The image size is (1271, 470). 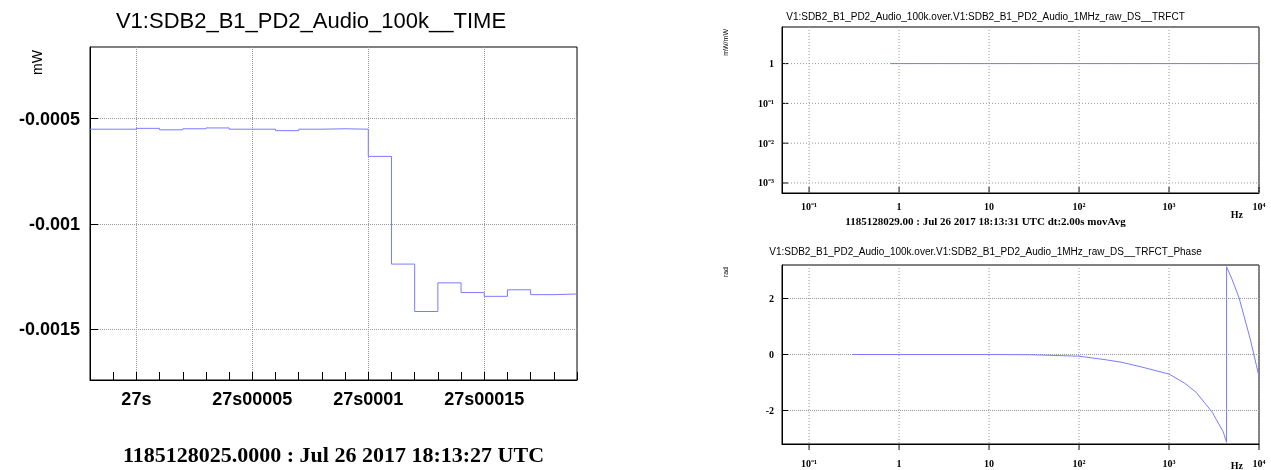 I want to click on y-tick-label: 0, so click(x=771, y=354).